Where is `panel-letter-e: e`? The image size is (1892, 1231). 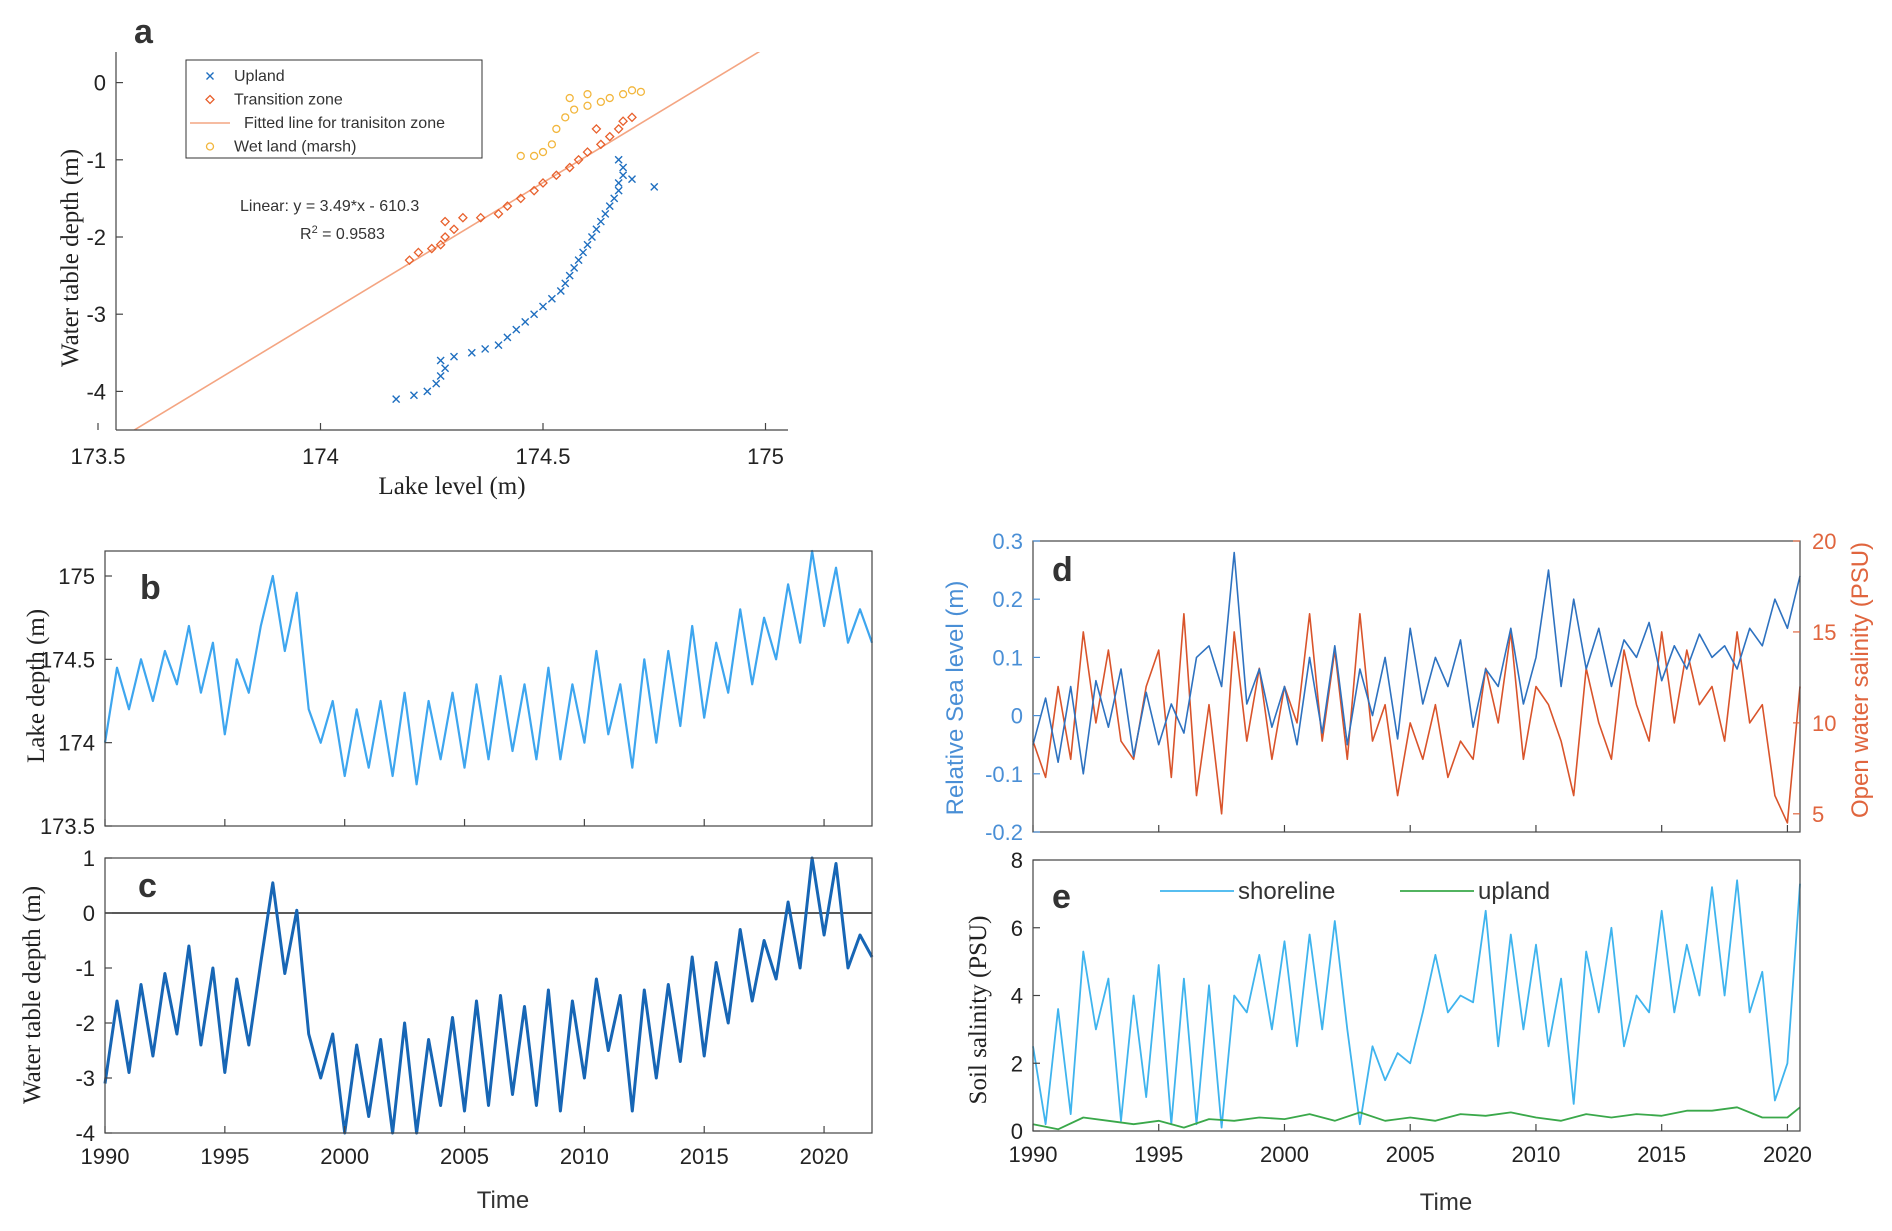
panel-letter-e: e is located at coordinates (1061, 897).